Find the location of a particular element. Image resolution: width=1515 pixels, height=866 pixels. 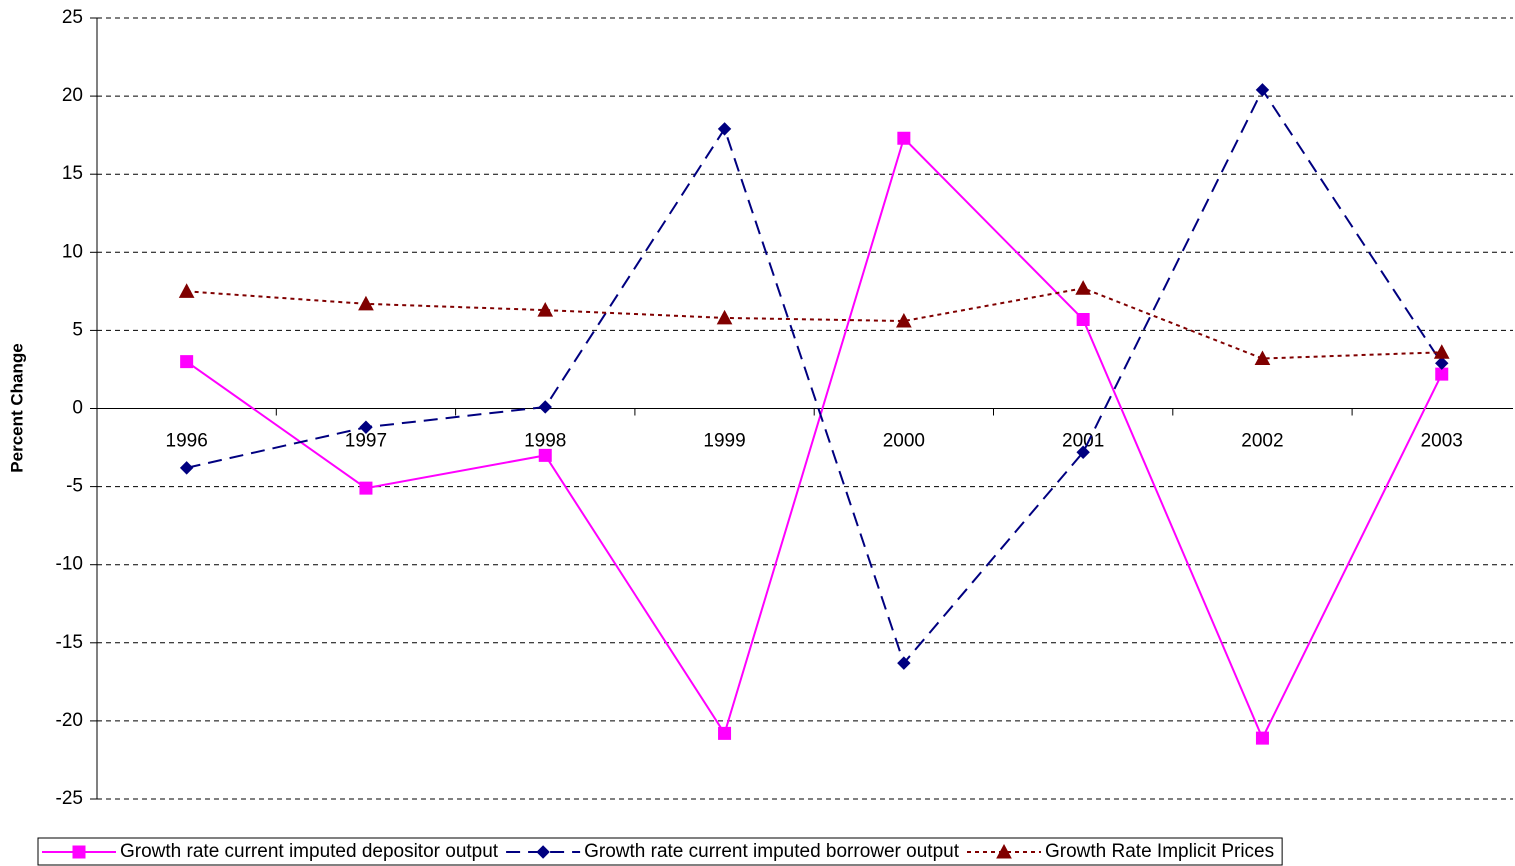

x-tick-label: 1997 is located at coordinates (366, 441).